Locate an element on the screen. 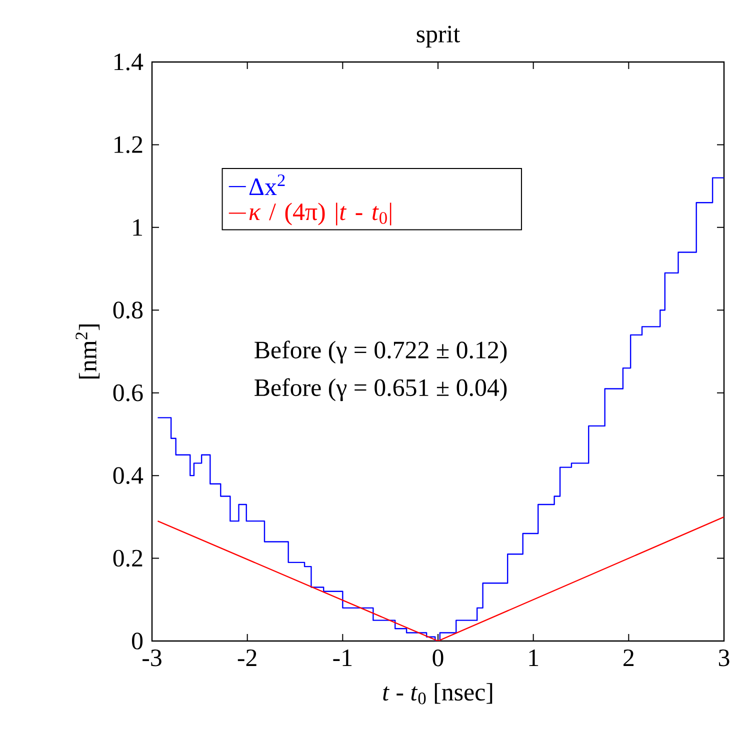  x-tick-label: 0 is located at coordinates (438, 658).